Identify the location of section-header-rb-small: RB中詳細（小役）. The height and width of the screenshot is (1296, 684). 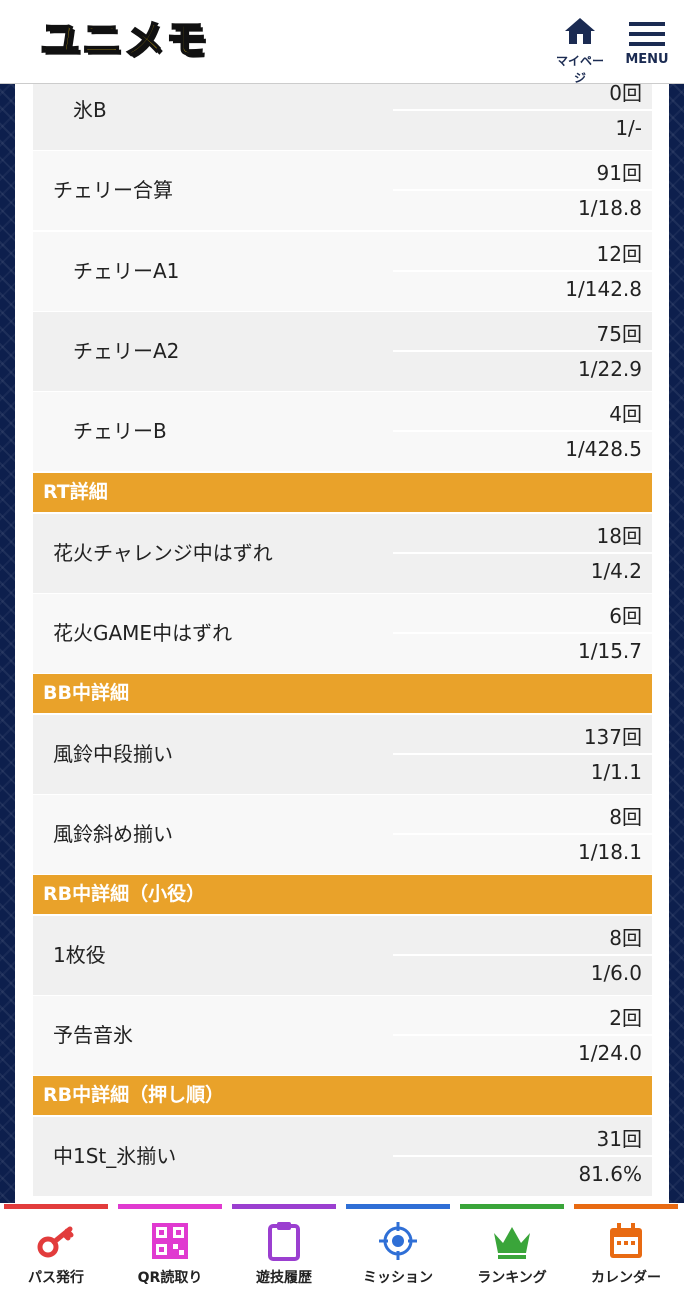
(342, 894).